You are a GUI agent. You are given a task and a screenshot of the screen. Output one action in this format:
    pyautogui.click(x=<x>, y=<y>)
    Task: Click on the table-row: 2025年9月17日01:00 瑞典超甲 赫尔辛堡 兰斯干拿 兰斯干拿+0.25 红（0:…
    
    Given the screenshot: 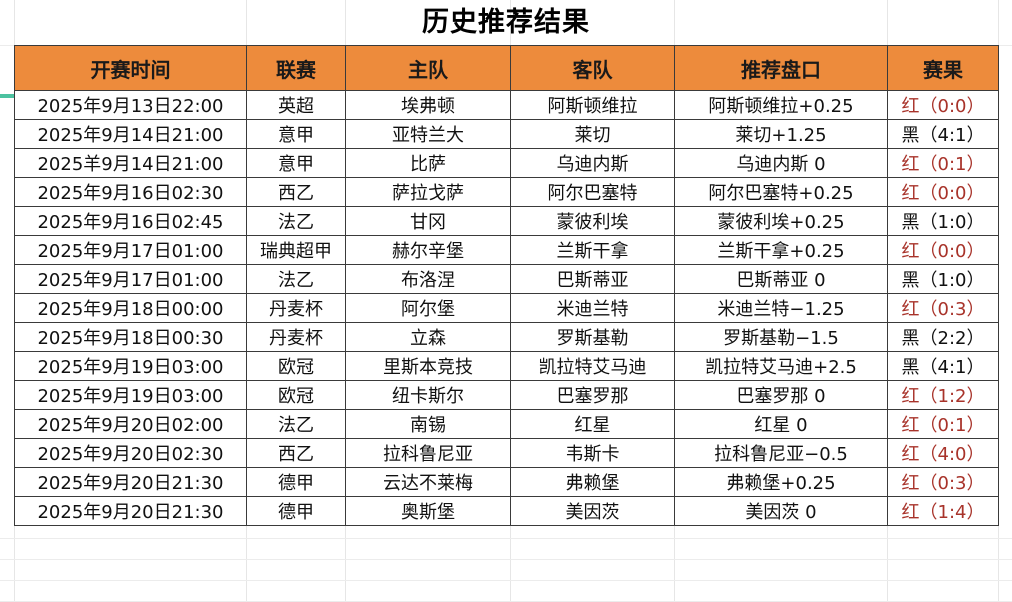 What is the action you would take?
    pyautogui.click(x=506, y=250)
    